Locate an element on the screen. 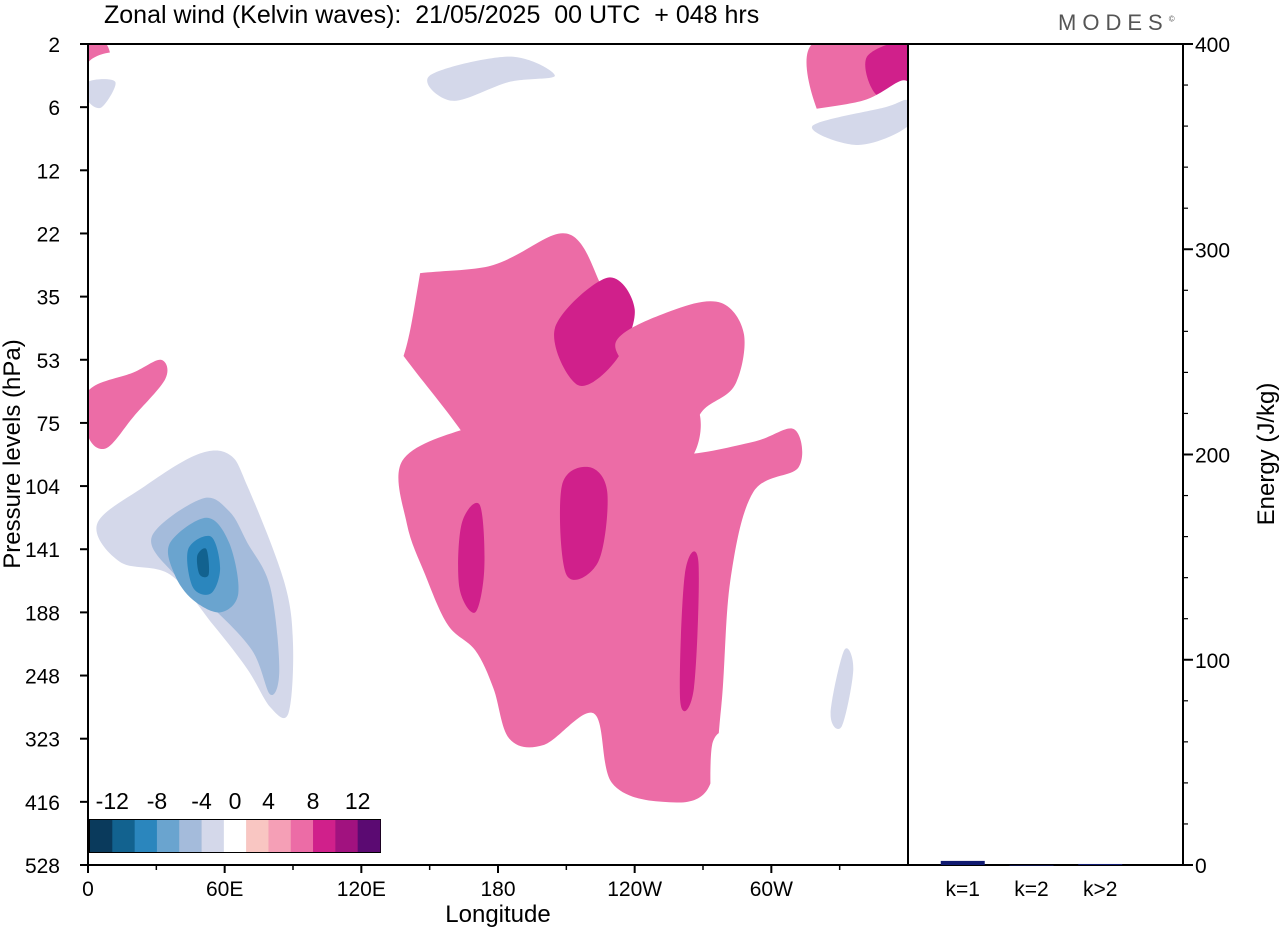  y-tick-label: 528 is located at coordinates (42, 866).